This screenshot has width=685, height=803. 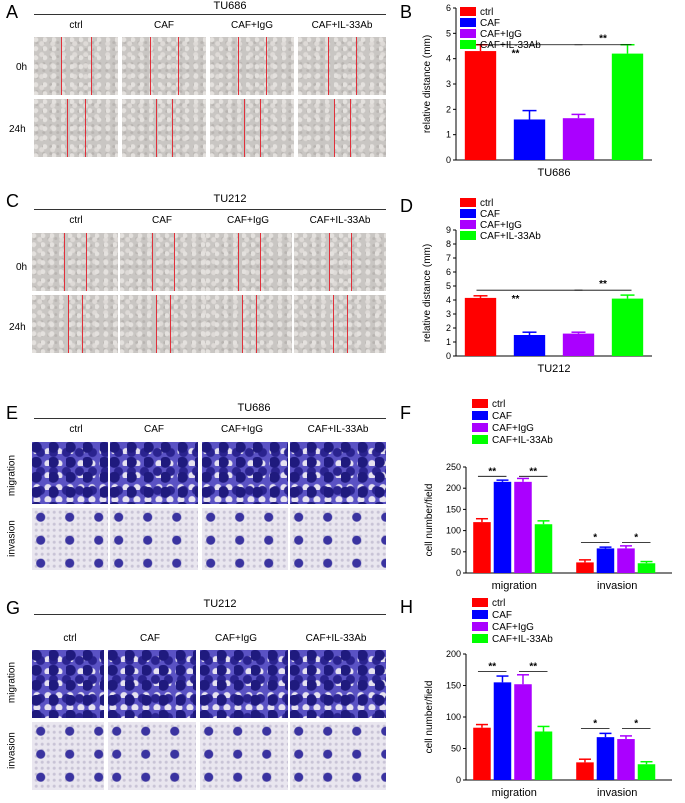 What do you see at coordinates (76, 25) in the screenshot?
I see `panel-a-col-ctrl: ctrl` at bounding box center [76, 25].